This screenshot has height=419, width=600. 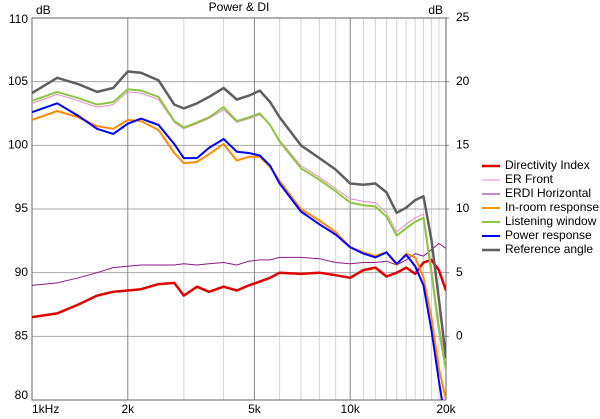 I want to click on y2-tick-label: 10, so click(x=463, y=208).